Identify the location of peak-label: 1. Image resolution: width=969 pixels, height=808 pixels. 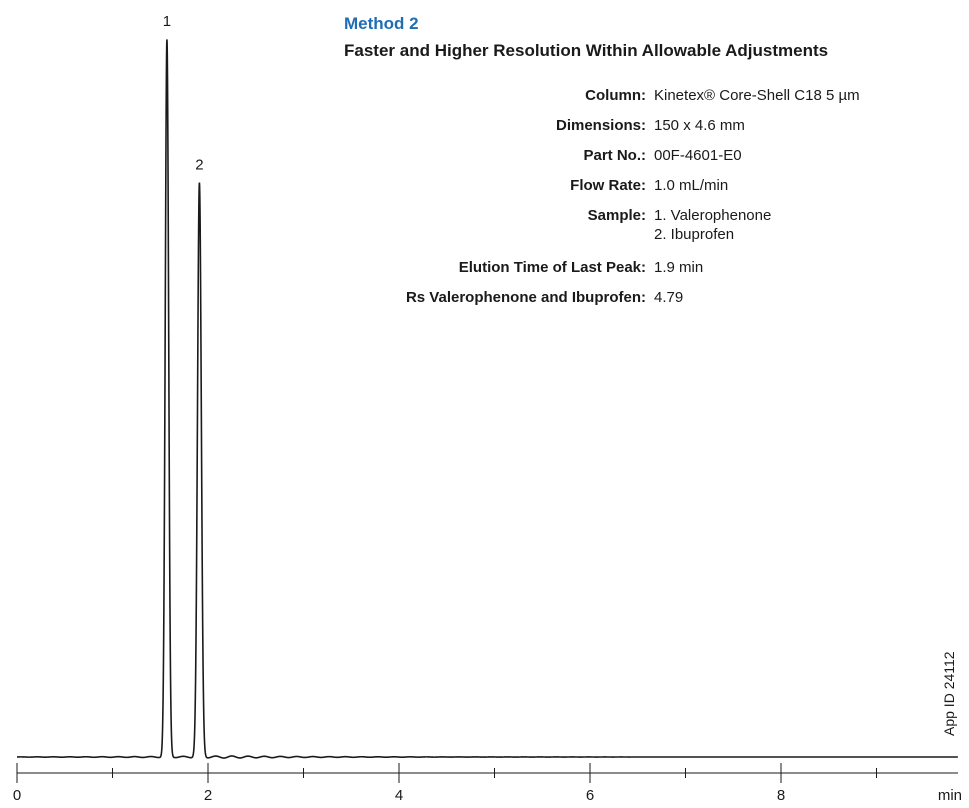
(167, 21).